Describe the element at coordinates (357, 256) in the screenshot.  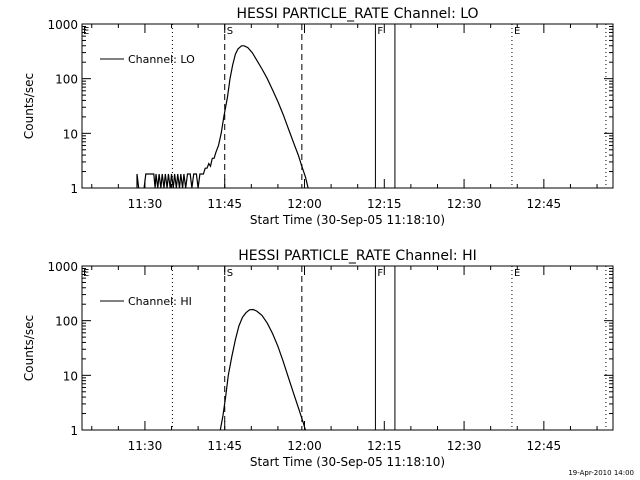
I see `chart-title: HESSI PARTICLE_RATE Channel: HI` at that location.